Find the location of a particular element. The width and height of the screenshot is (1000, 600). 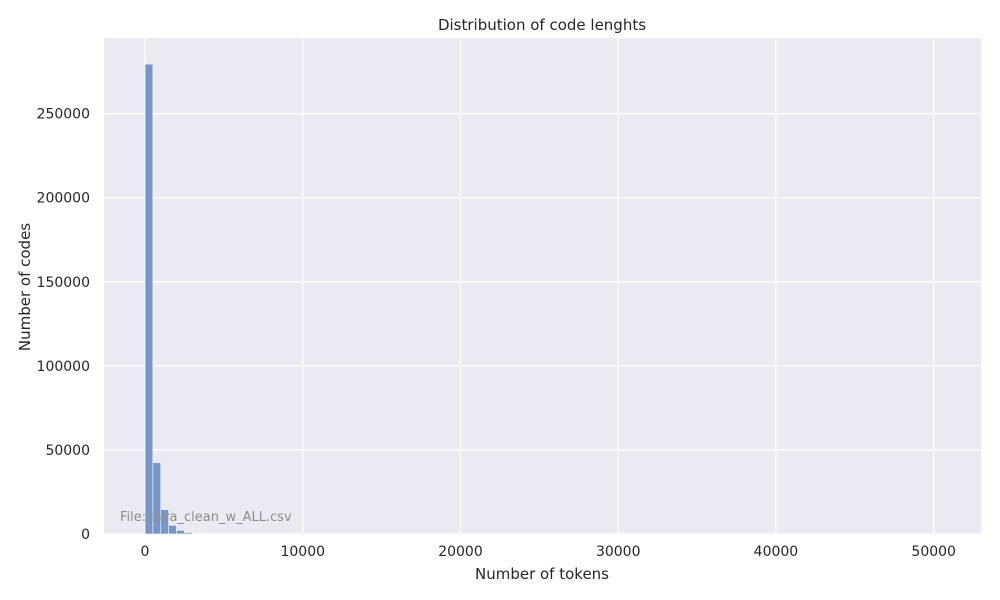

y-axis-label: Number of codes is located at coordinates (25, 287).